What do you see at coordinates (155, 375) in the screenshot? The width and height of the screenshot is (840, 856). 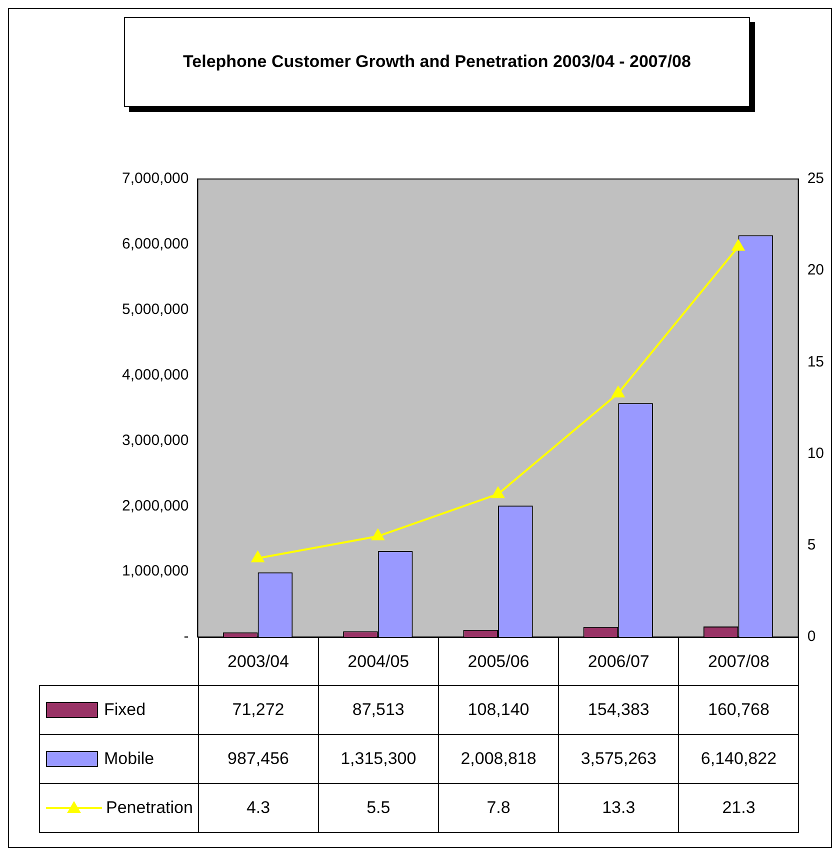 I see `y-tick-label: 4,000,000` at bounding box center [155, 375].